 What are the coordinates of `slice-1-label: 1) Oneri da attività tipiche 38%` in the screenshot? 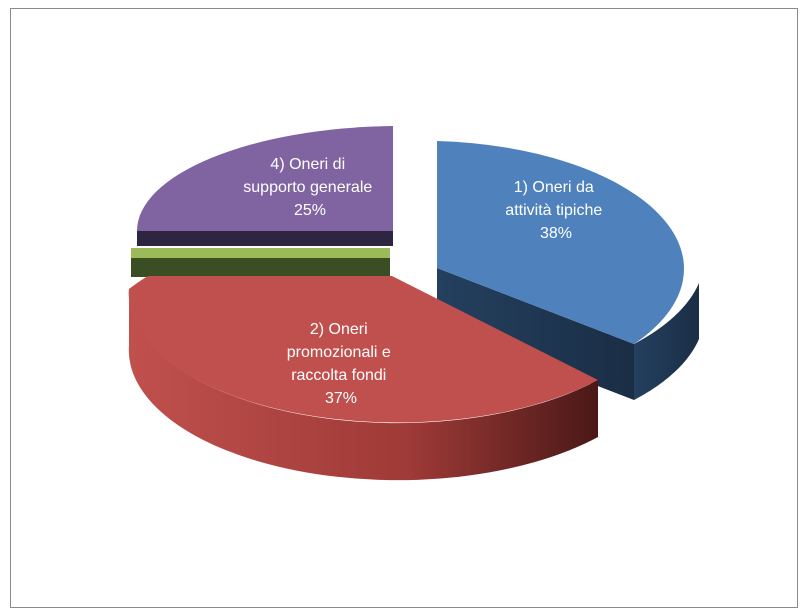 It's located at (555, 210).